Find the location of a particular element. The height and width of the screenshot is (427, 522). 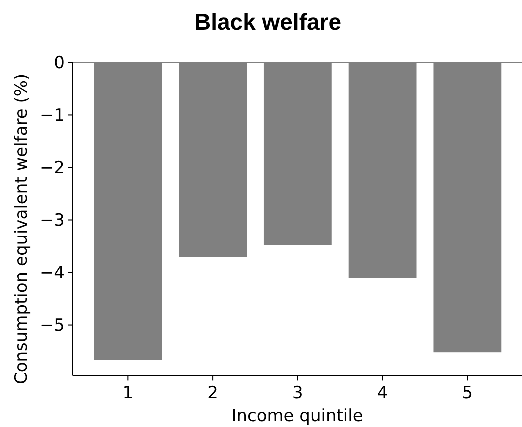

y-tick-label: 0 is located at coordinates (59, 64).